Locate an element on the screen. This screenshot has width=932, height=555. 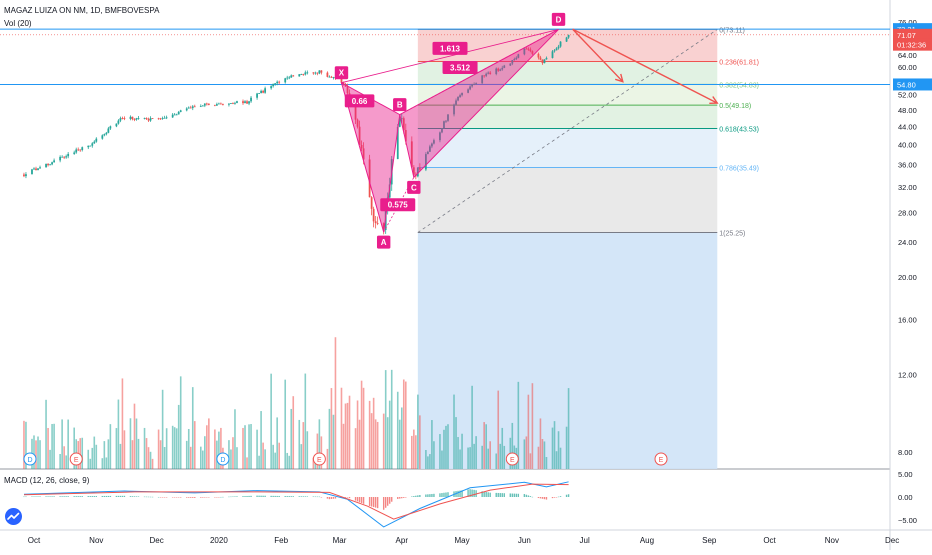
macd-label: MACD (12, 26, close, 9) is located at coordinates (47, 480).